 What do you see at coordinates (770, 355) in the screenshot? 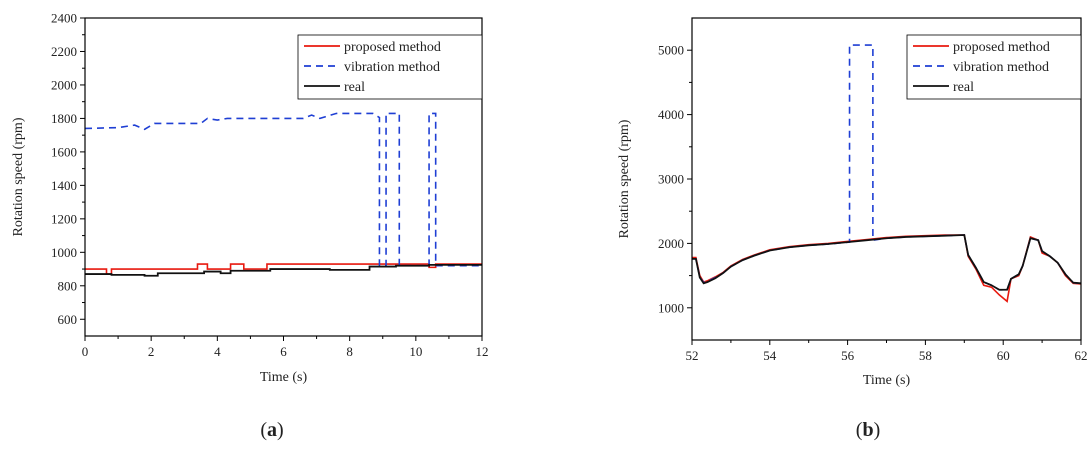
I see `x-tick-label: 54` at bounding box center [770, 355].